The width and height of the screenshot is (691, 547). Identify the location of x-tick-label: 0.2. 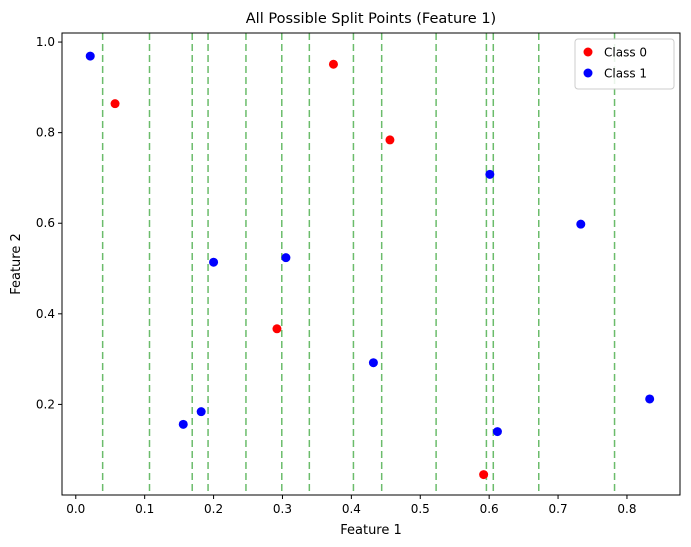
(213, 509).